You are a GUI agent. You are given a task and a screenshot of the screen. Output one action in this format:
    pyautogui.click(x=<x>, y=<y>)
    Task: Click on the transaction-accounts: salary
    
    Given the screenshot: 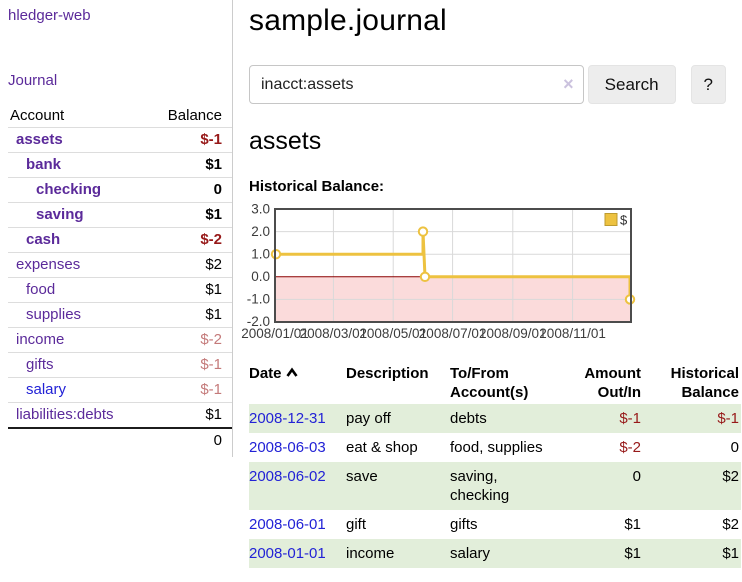 What is the action you would take?
    pyautogui.click(x=470, y=553)
    